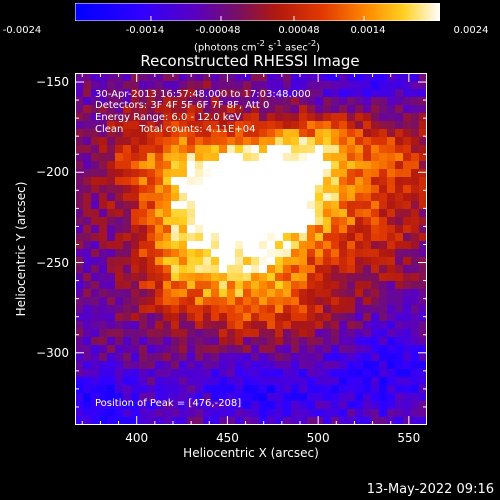 The height and width of the screenshot is (500, 500). I want to click on y-axis-label: Heliocentric Y (arcsec), so click(21, 249).